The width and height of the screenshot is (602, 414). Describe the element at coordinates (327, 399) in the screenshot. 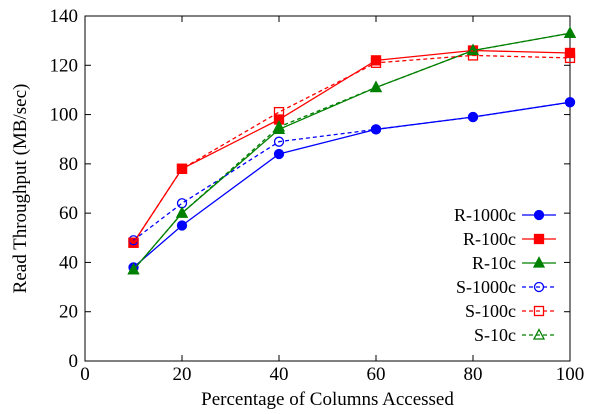

I see `x-axis-label: Percentage of Columns Accessed` at that location.